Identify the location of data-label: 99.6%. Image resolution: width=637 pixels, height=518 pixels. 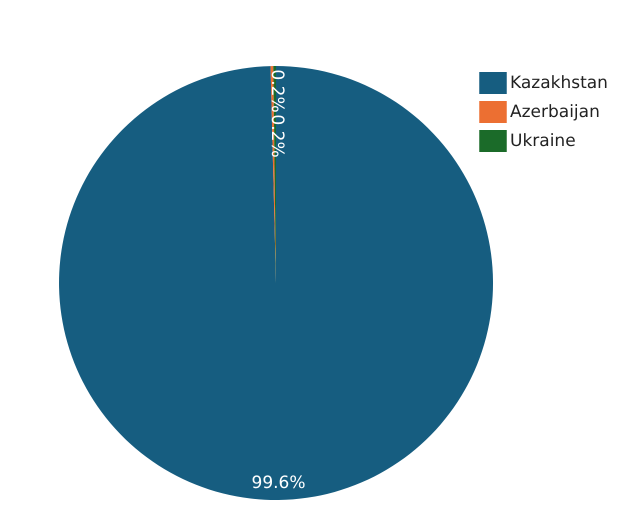
(279, 482).